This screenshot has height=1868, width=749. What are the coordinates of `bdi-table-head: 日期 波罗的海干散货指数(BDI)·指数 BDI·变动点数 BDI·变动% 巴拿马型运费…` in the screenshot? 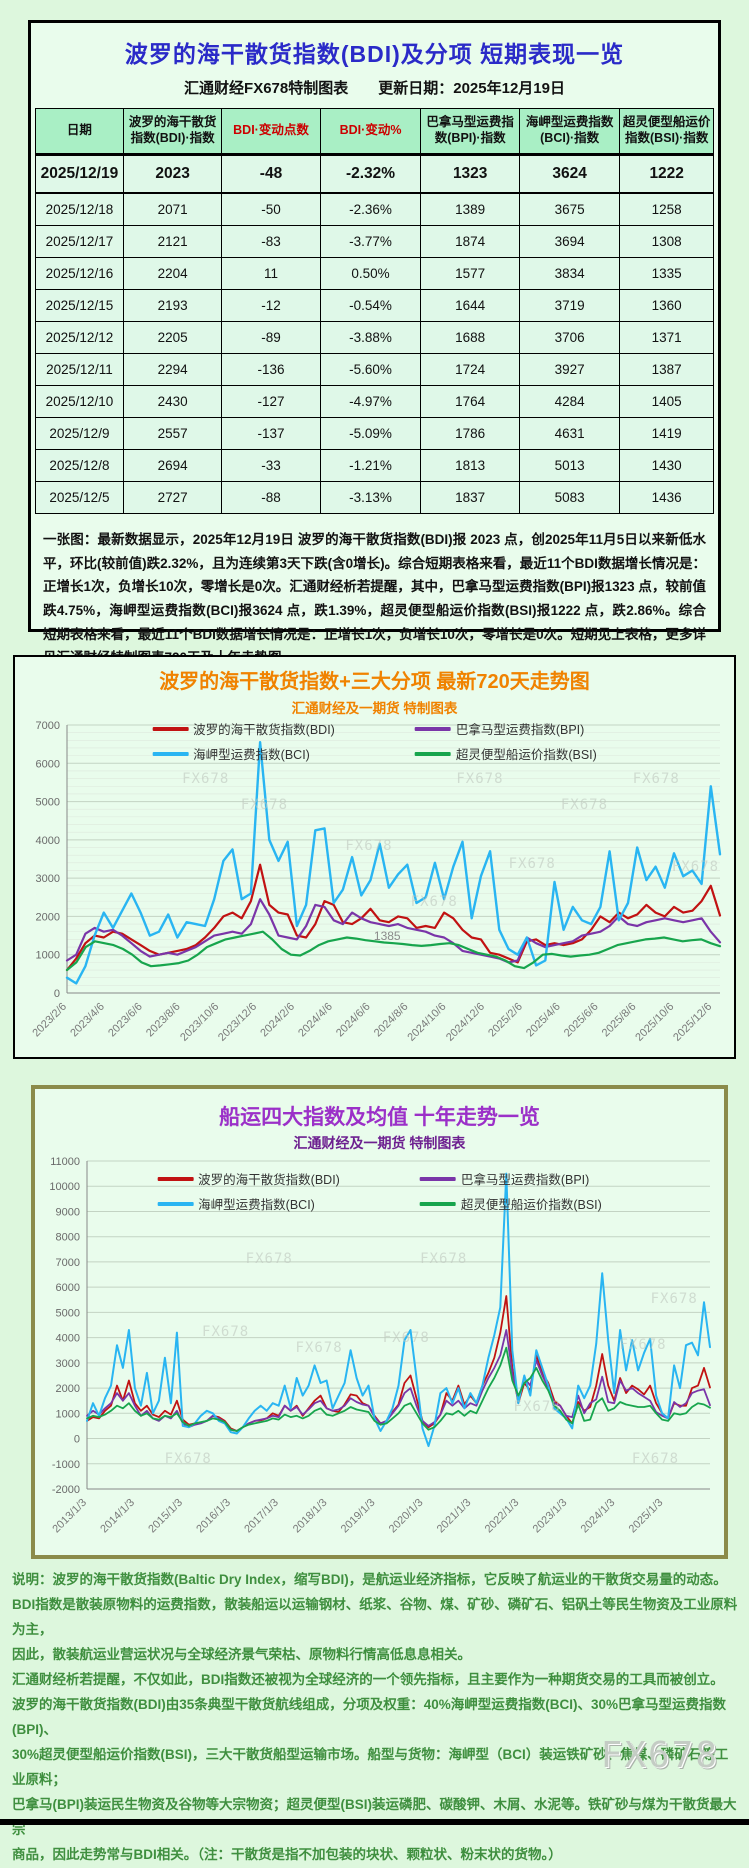 It's located at (374, 132).